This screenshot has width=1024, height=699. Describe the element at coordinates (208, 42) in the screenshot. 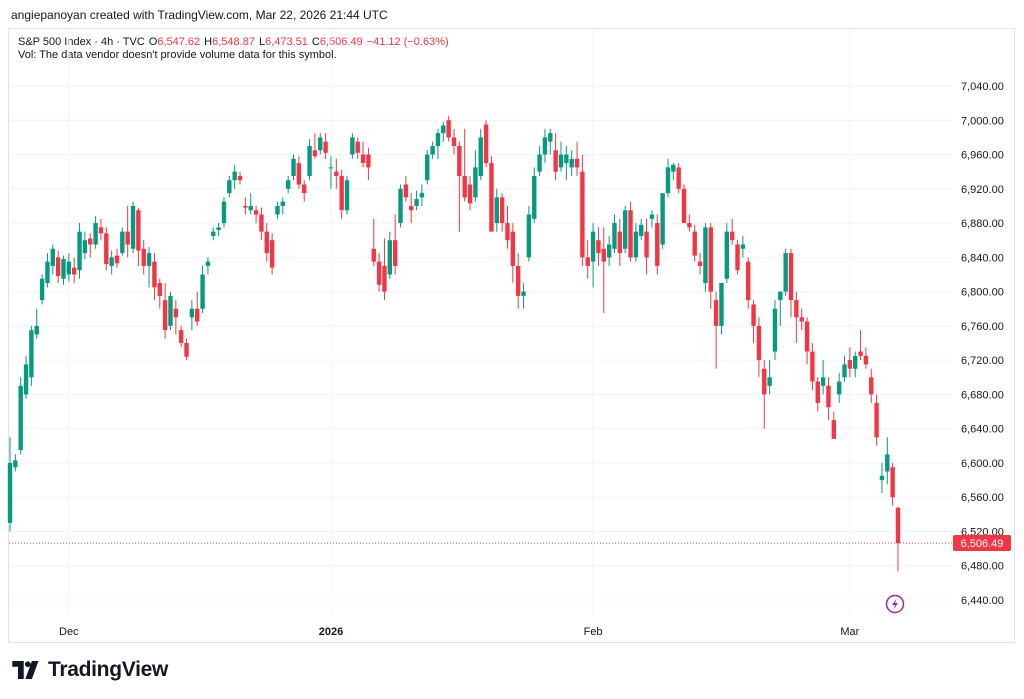

I see `high-label: H` at that location.